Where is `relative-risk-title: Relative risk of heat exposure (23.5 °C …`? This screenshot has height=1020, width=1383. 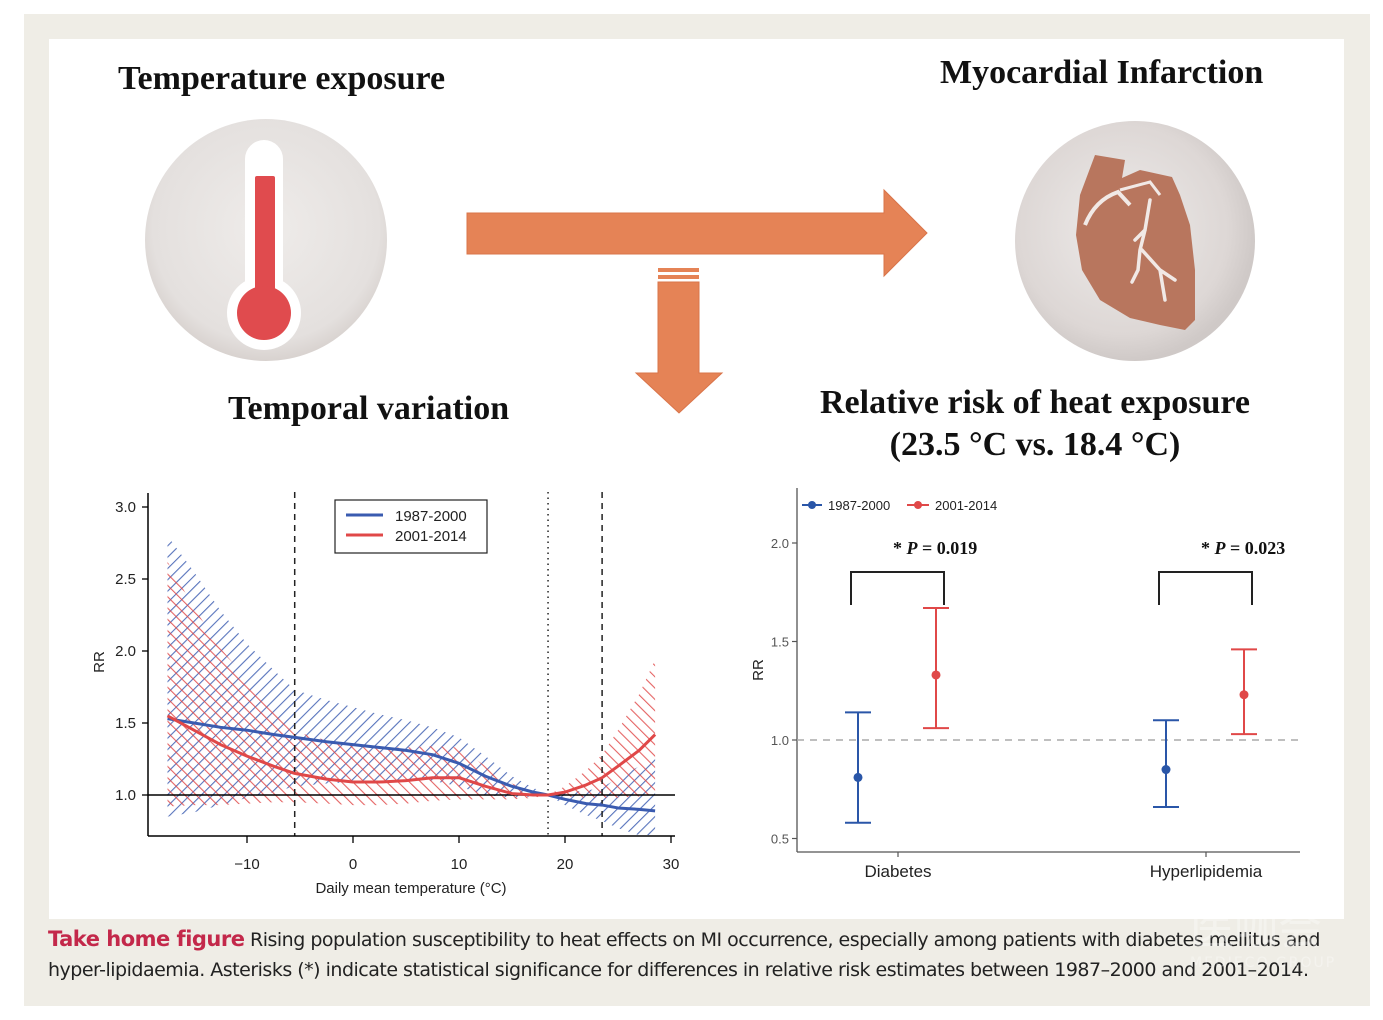
relative-risk-title: Relative risk of heat exposure (23.5 °C … is located at coordinates (1035, 424).